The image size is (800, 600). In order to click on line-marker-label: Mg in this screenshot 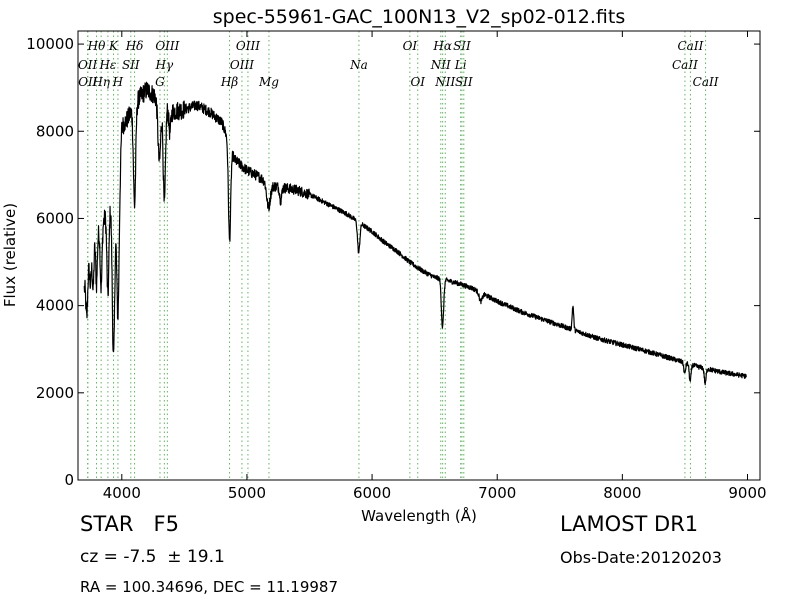, I will do `click(268, 82)`.